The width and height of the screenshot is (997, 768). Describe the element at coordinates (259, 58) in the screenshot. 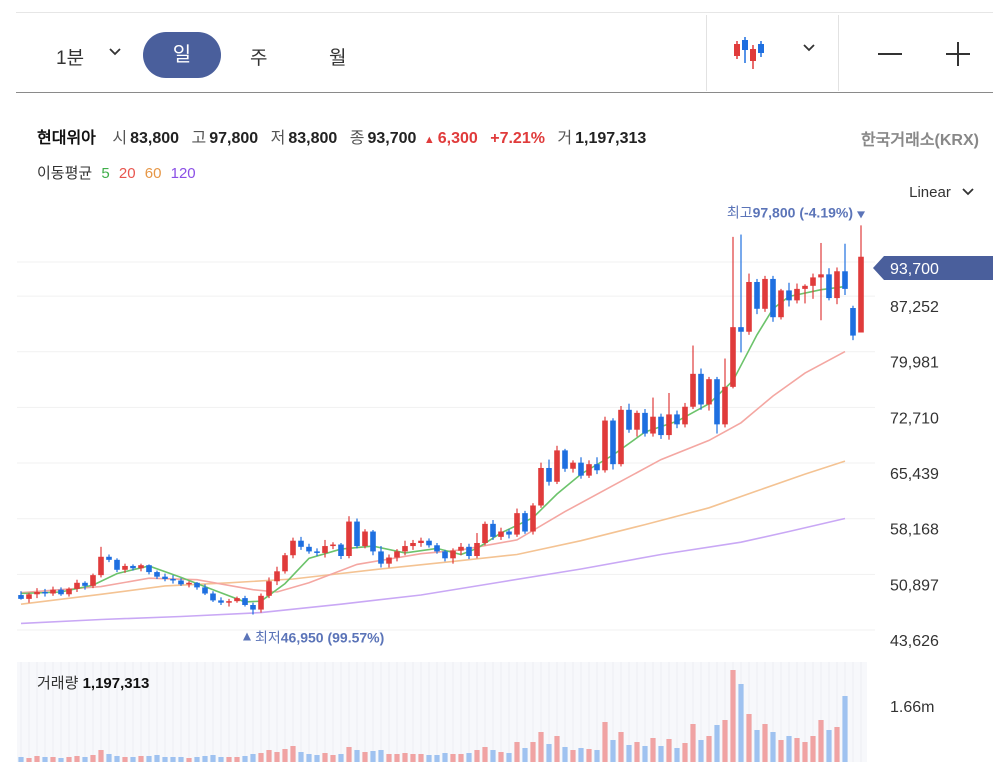

I see `period-week-button: 주` at that location.